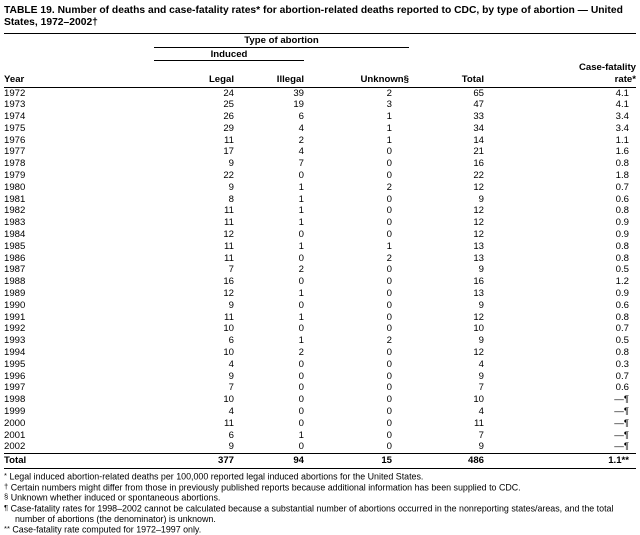 This screenshot has width=640, height=535. What do you see at coordinates (228, 400) in the screenshot?
I see `cell-legal: 10` at bounding box center [228, 400].